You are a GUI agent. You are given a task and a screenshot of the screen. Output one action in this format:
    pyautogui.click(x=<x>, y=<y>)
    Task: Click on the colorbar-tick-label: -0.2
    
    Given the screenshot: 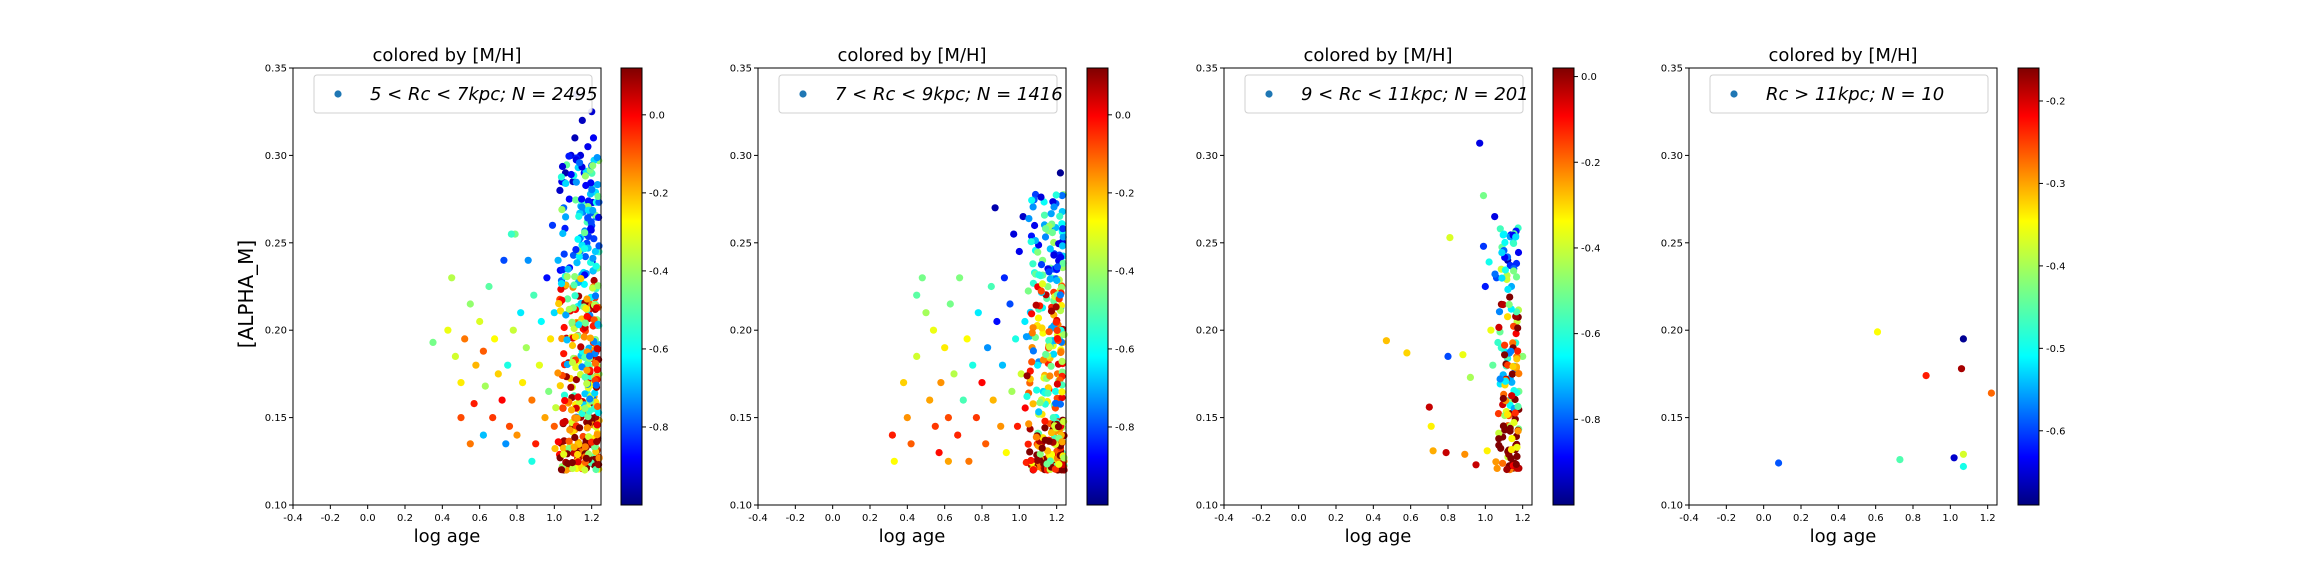 What is the action you would take?
    pyautogui.click(x=659, y=193)
    